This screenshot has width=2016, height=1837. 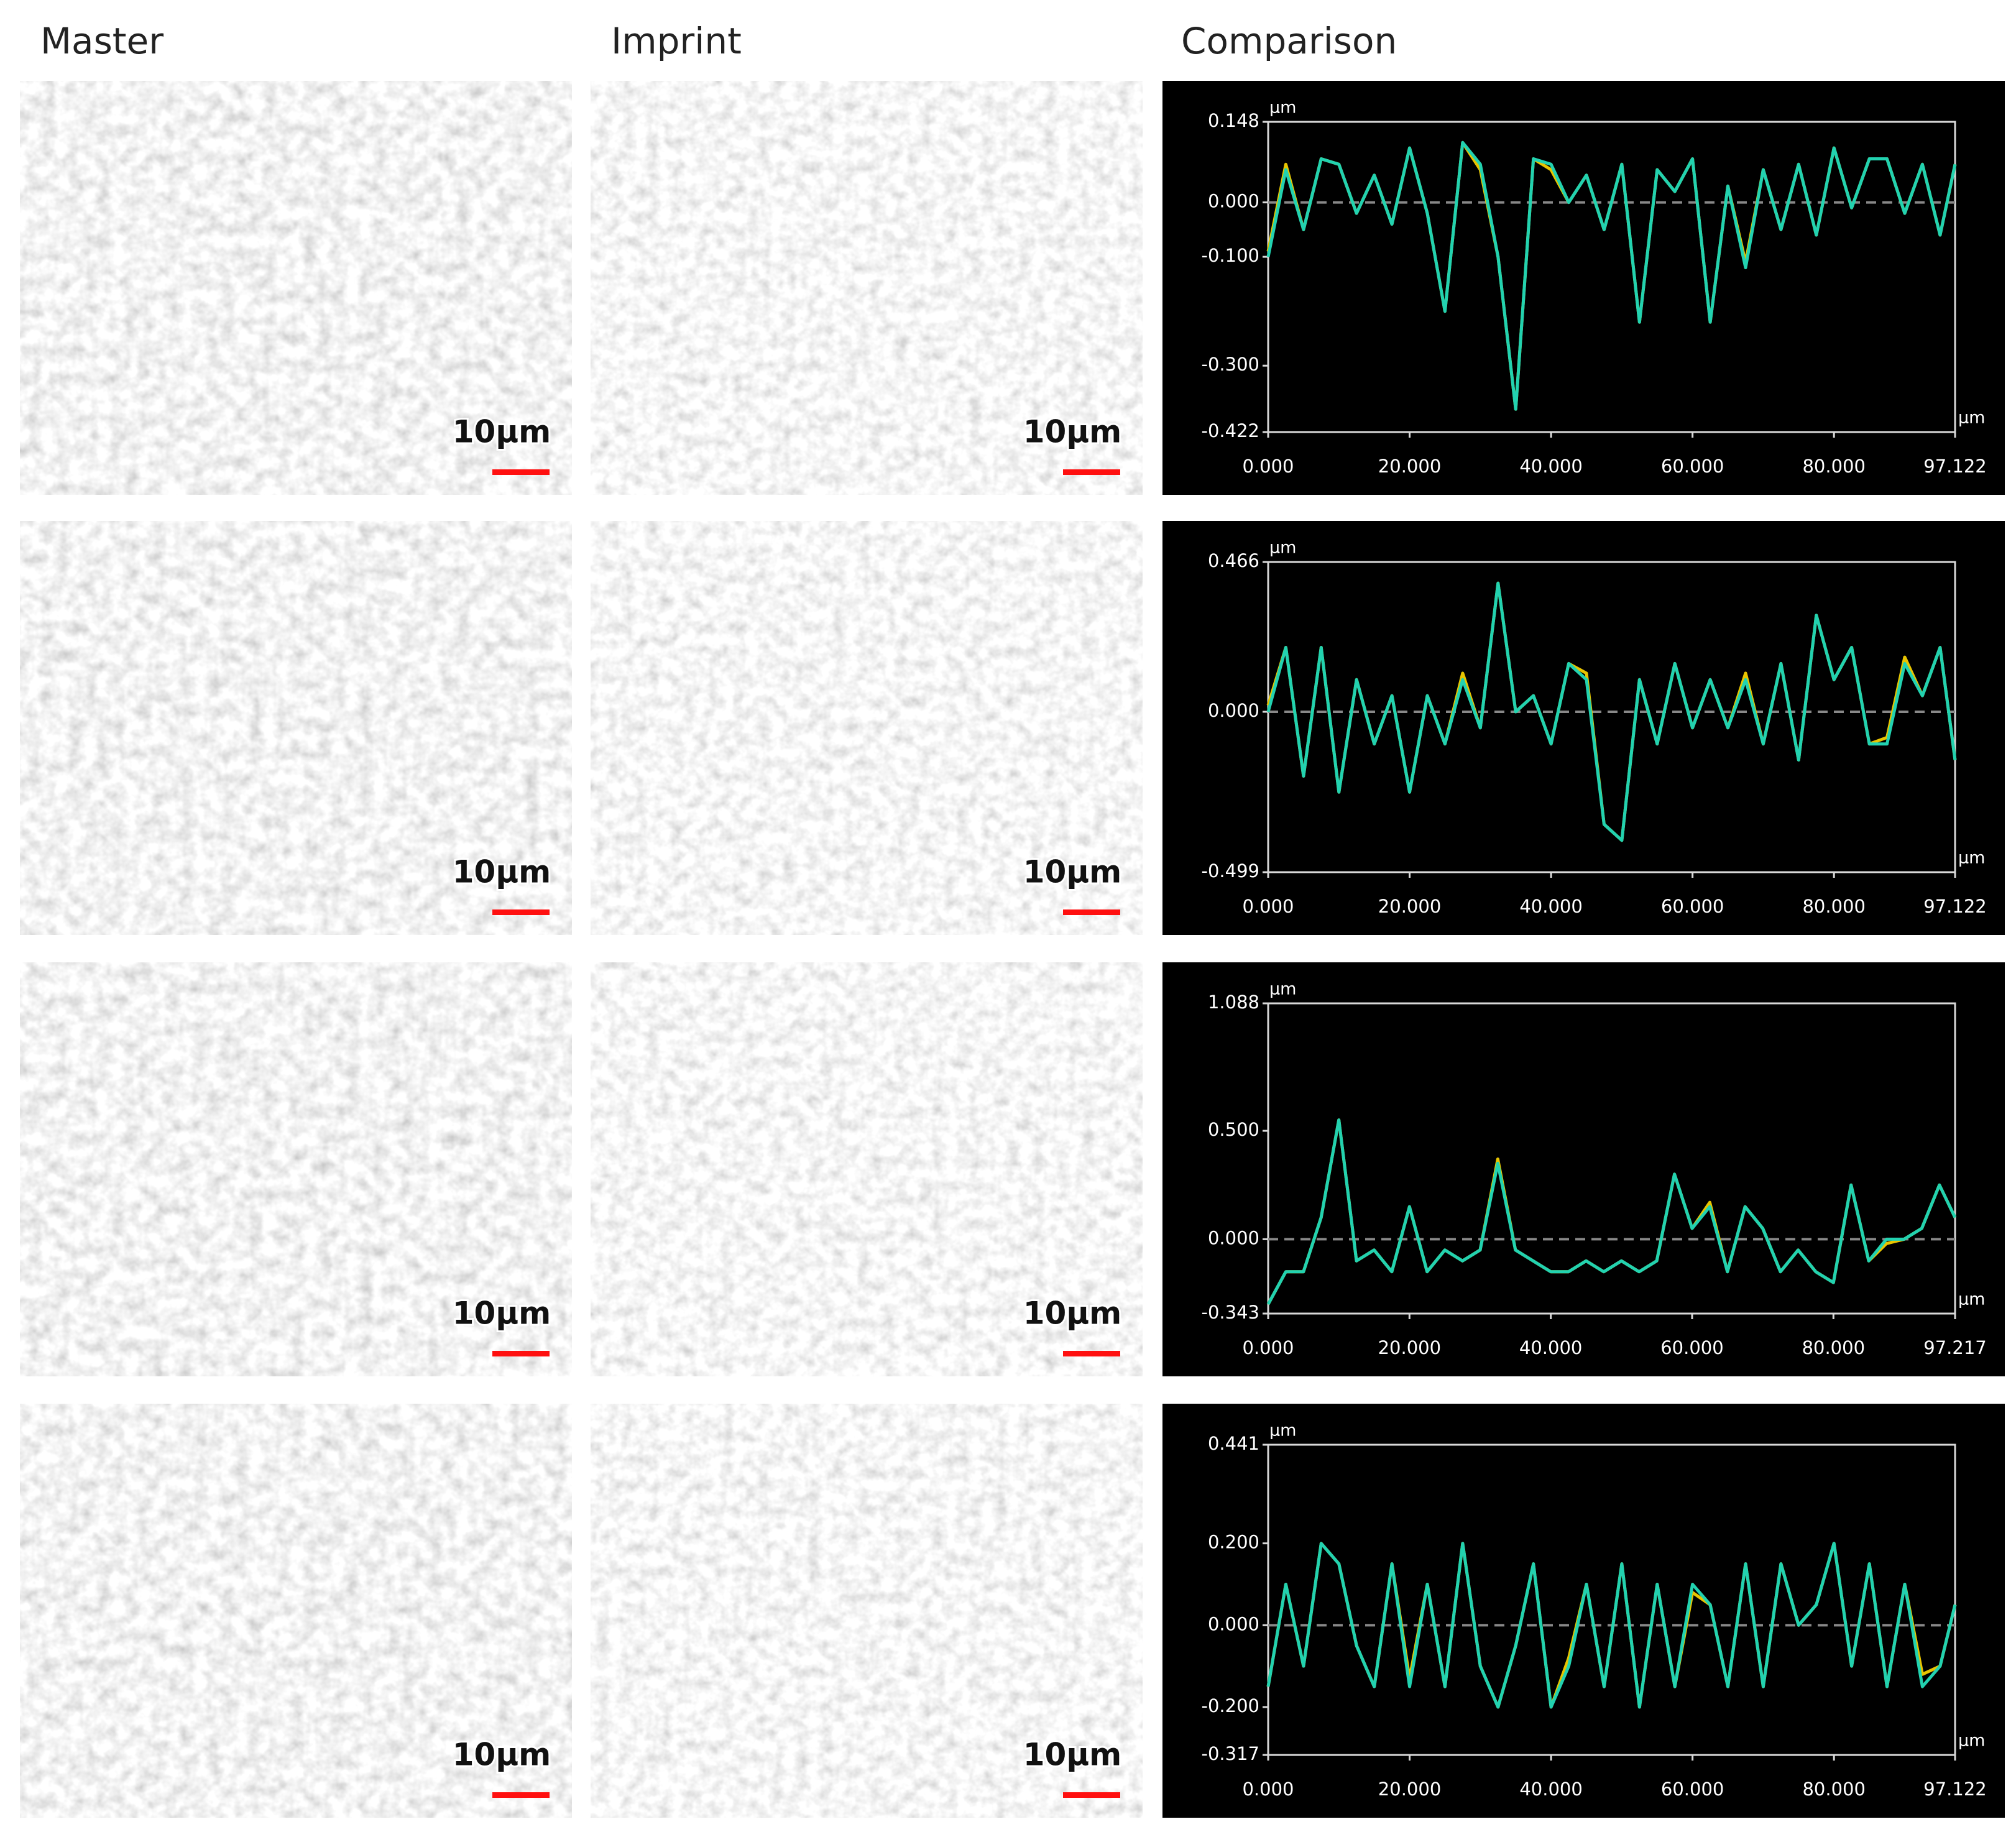 What do you see at coordinates (1231, 430) in the screenshot?
I see `y-tick-label: -0.422` at bounding box center [1231, 430].